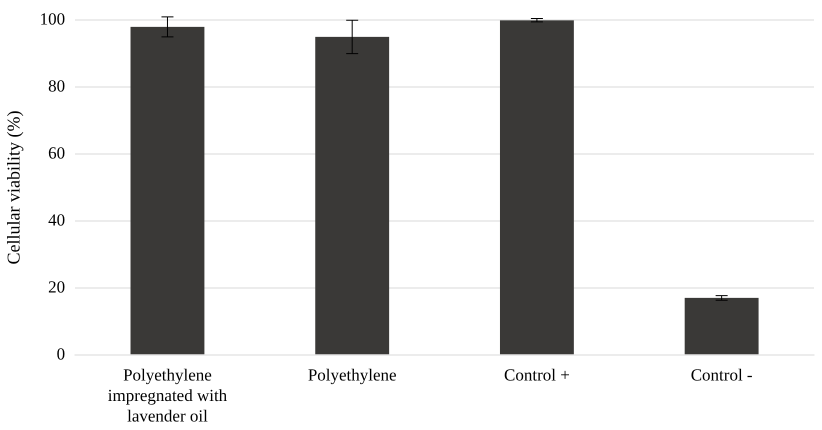 This screenshot has width=822, height=430. I want to click on y-tick-label: 40, so click(57, 220).